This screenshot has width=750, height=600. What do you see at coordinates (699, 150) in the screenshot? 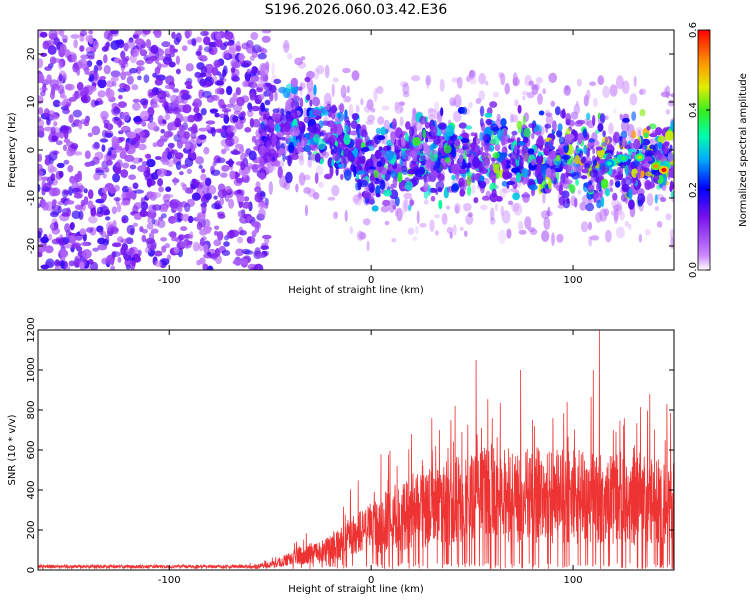
I see `colorbar-ticks: 0.0 0.2 0.4 0.6` at bounding box center [699, 150].